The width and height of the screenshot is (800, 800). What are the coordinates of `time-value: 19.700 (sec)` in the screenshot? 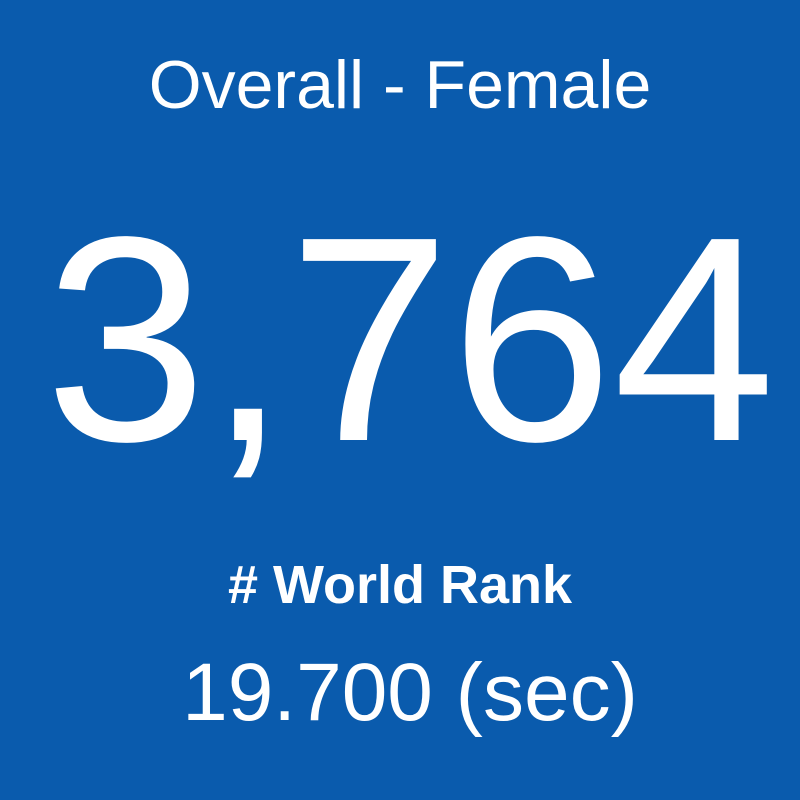 It's located at (410, 692).